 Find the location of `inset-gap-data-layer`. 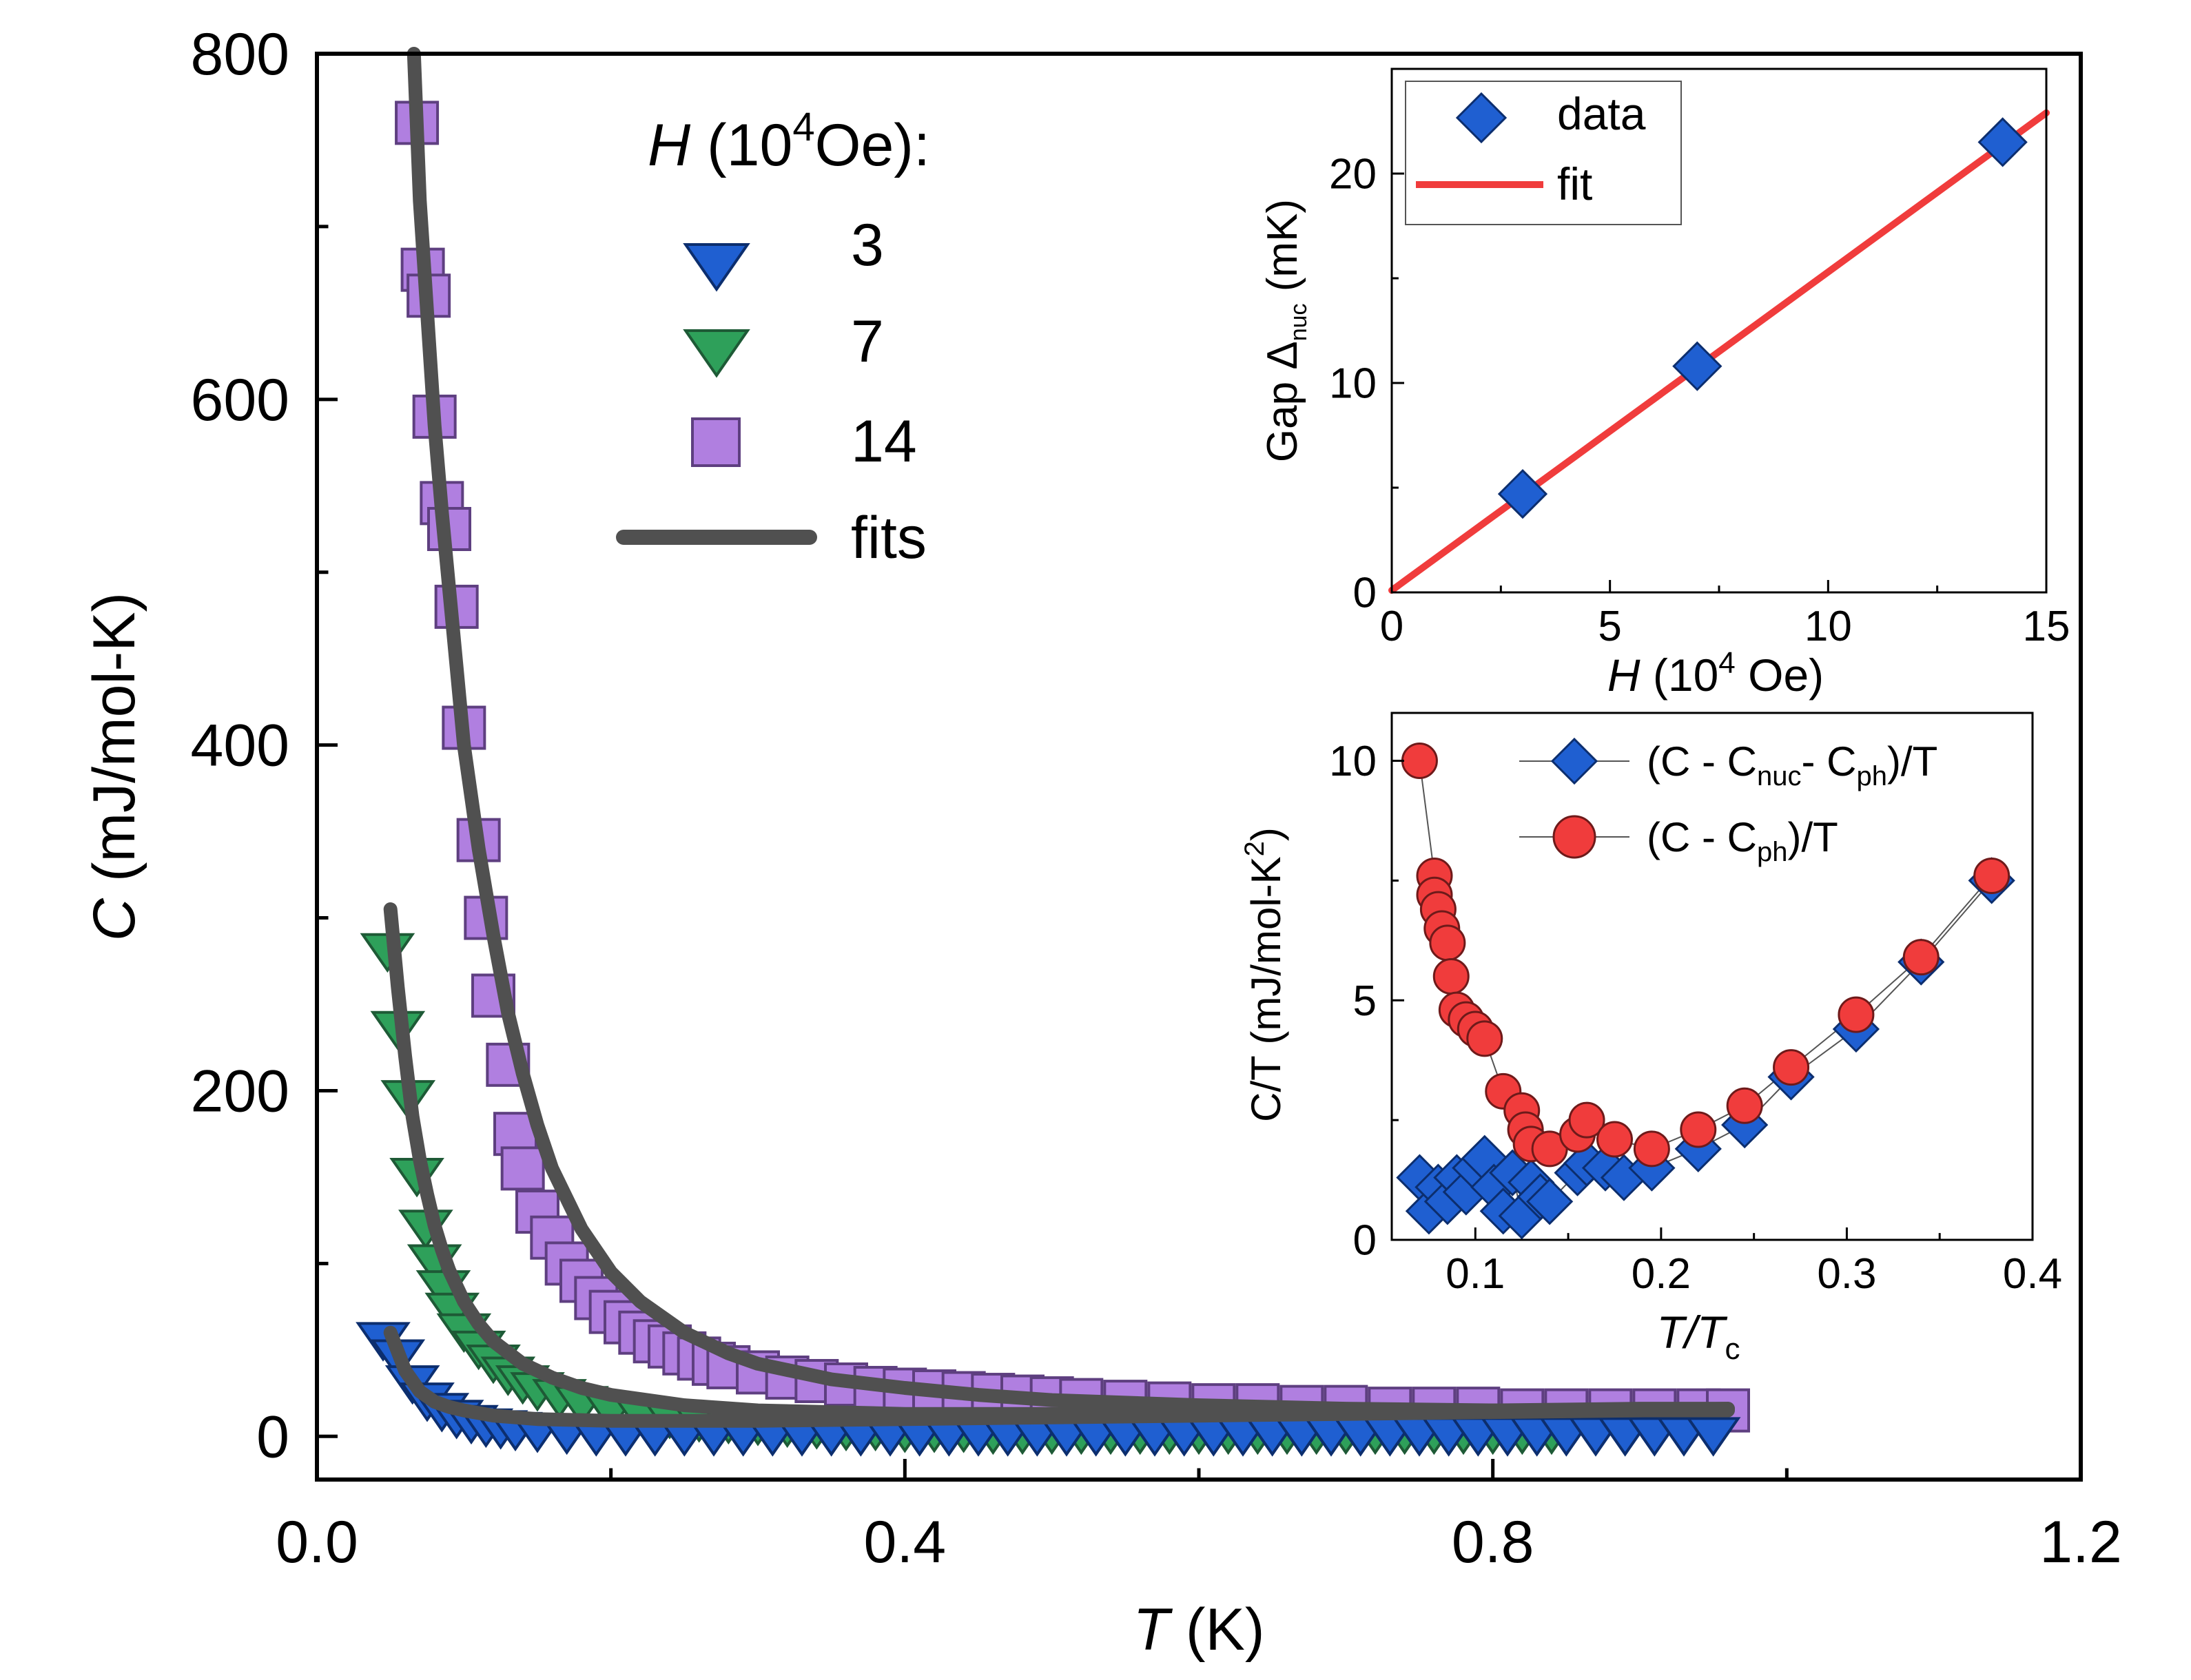

inset-gap-data-layer is located at coordinates (1719, 351).